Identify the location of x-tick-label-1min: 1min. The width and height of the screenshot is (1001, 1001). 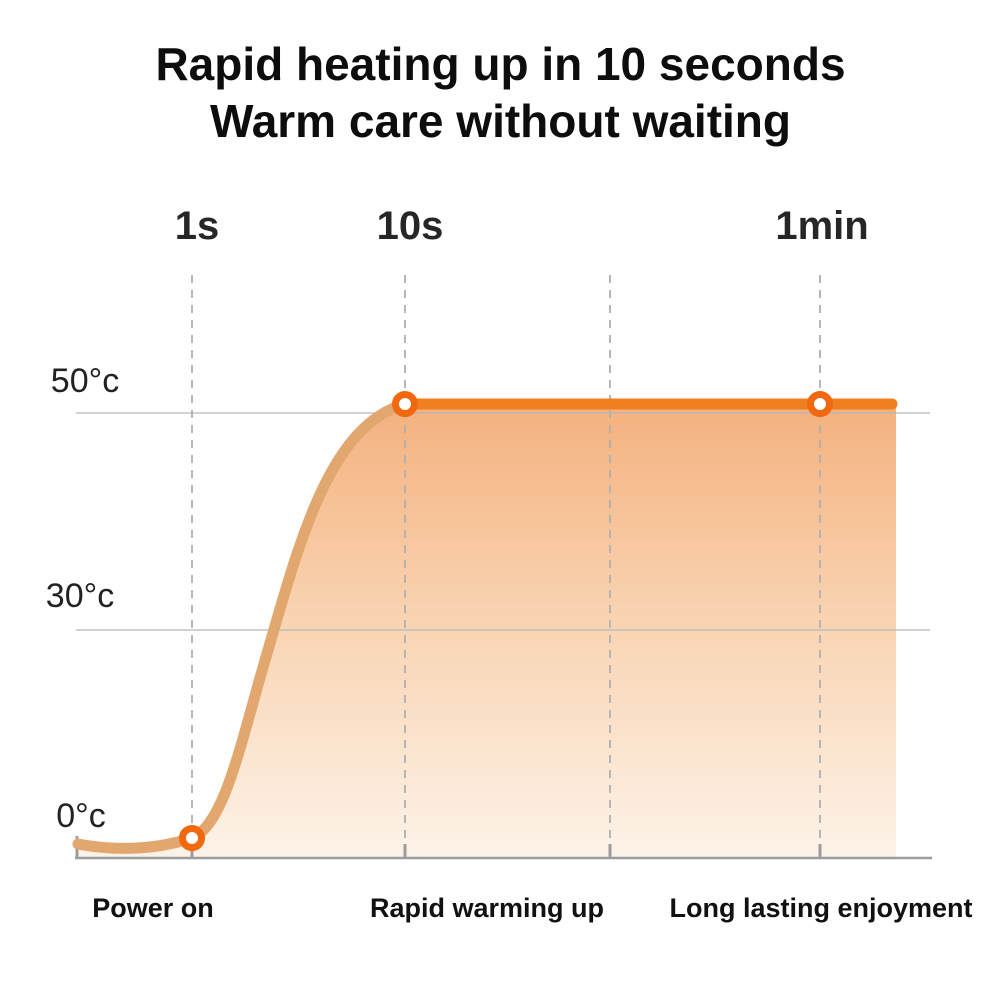
(822, 226).